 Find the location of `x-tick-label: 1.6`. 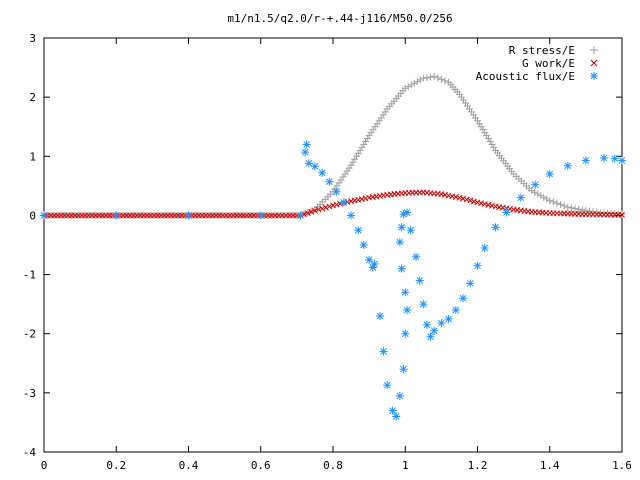

x-tick-label: 1.6 is located at coordinates (622, 465).